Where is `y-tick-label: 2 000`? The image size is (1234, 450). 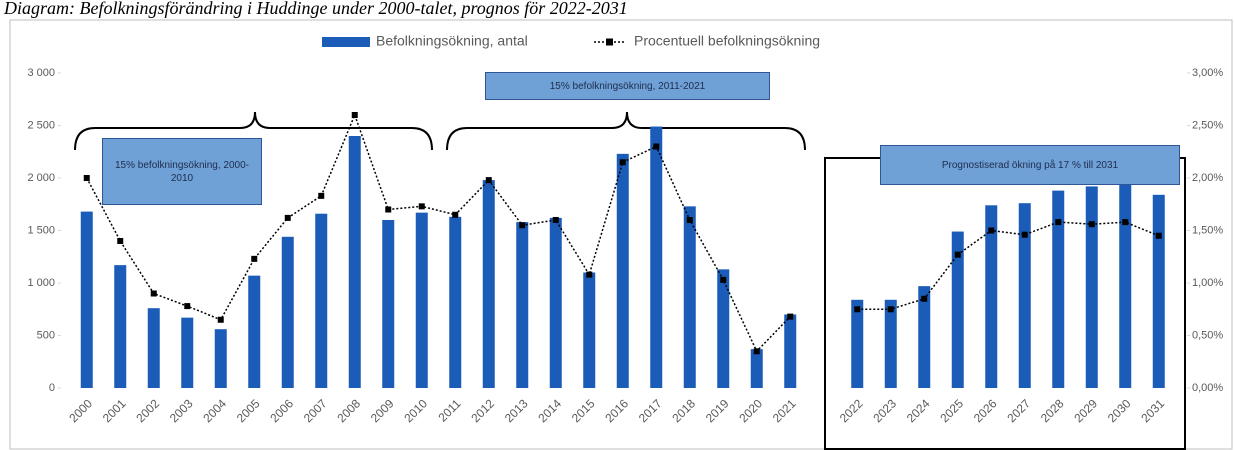 y-tick-label: 2 000 is located at coordinates (41, 178).